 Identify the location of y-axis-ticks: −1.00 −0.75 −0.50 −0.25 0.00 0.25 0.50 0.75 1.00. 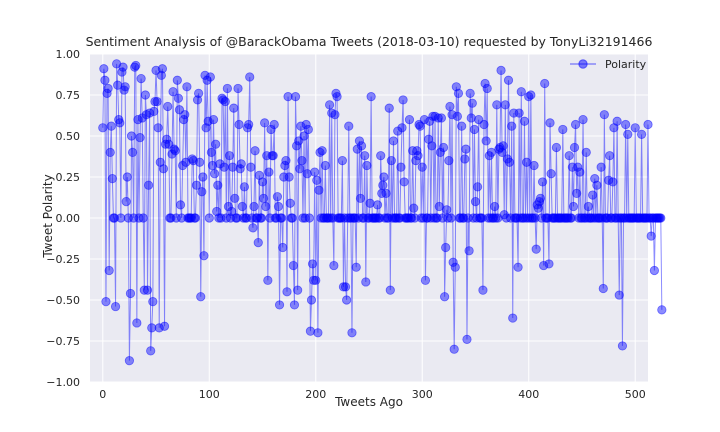
(63, 218).